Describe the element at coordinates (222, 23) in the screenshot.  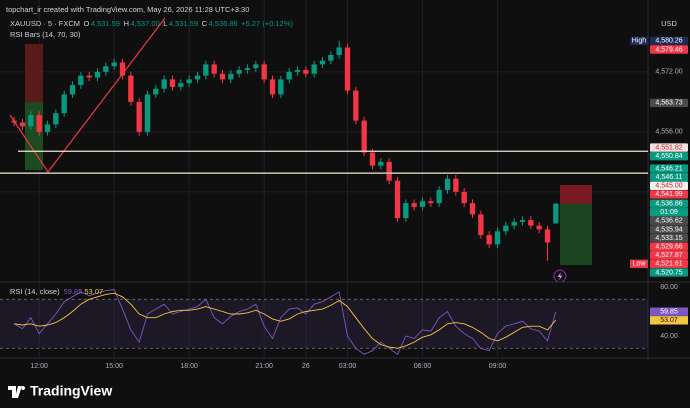
I see `ohlc-value: 4,536.86` at that location.